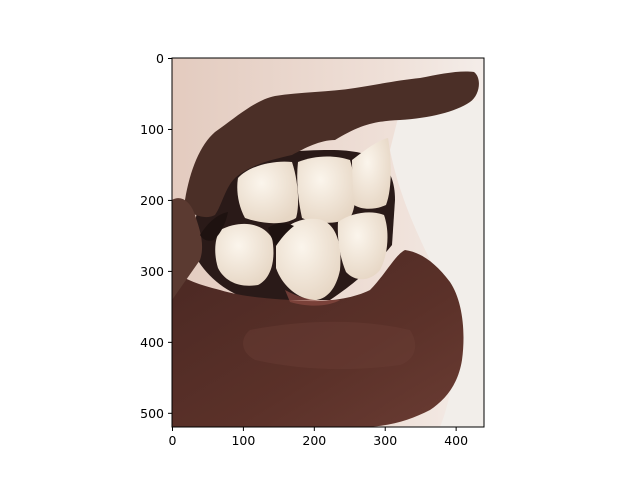 Image resolution: width=640 pixels, height=480 pixels. Describe the element at coordinates (152, 413) in the screenshot. I see `y-tick-label: 500` at that location.